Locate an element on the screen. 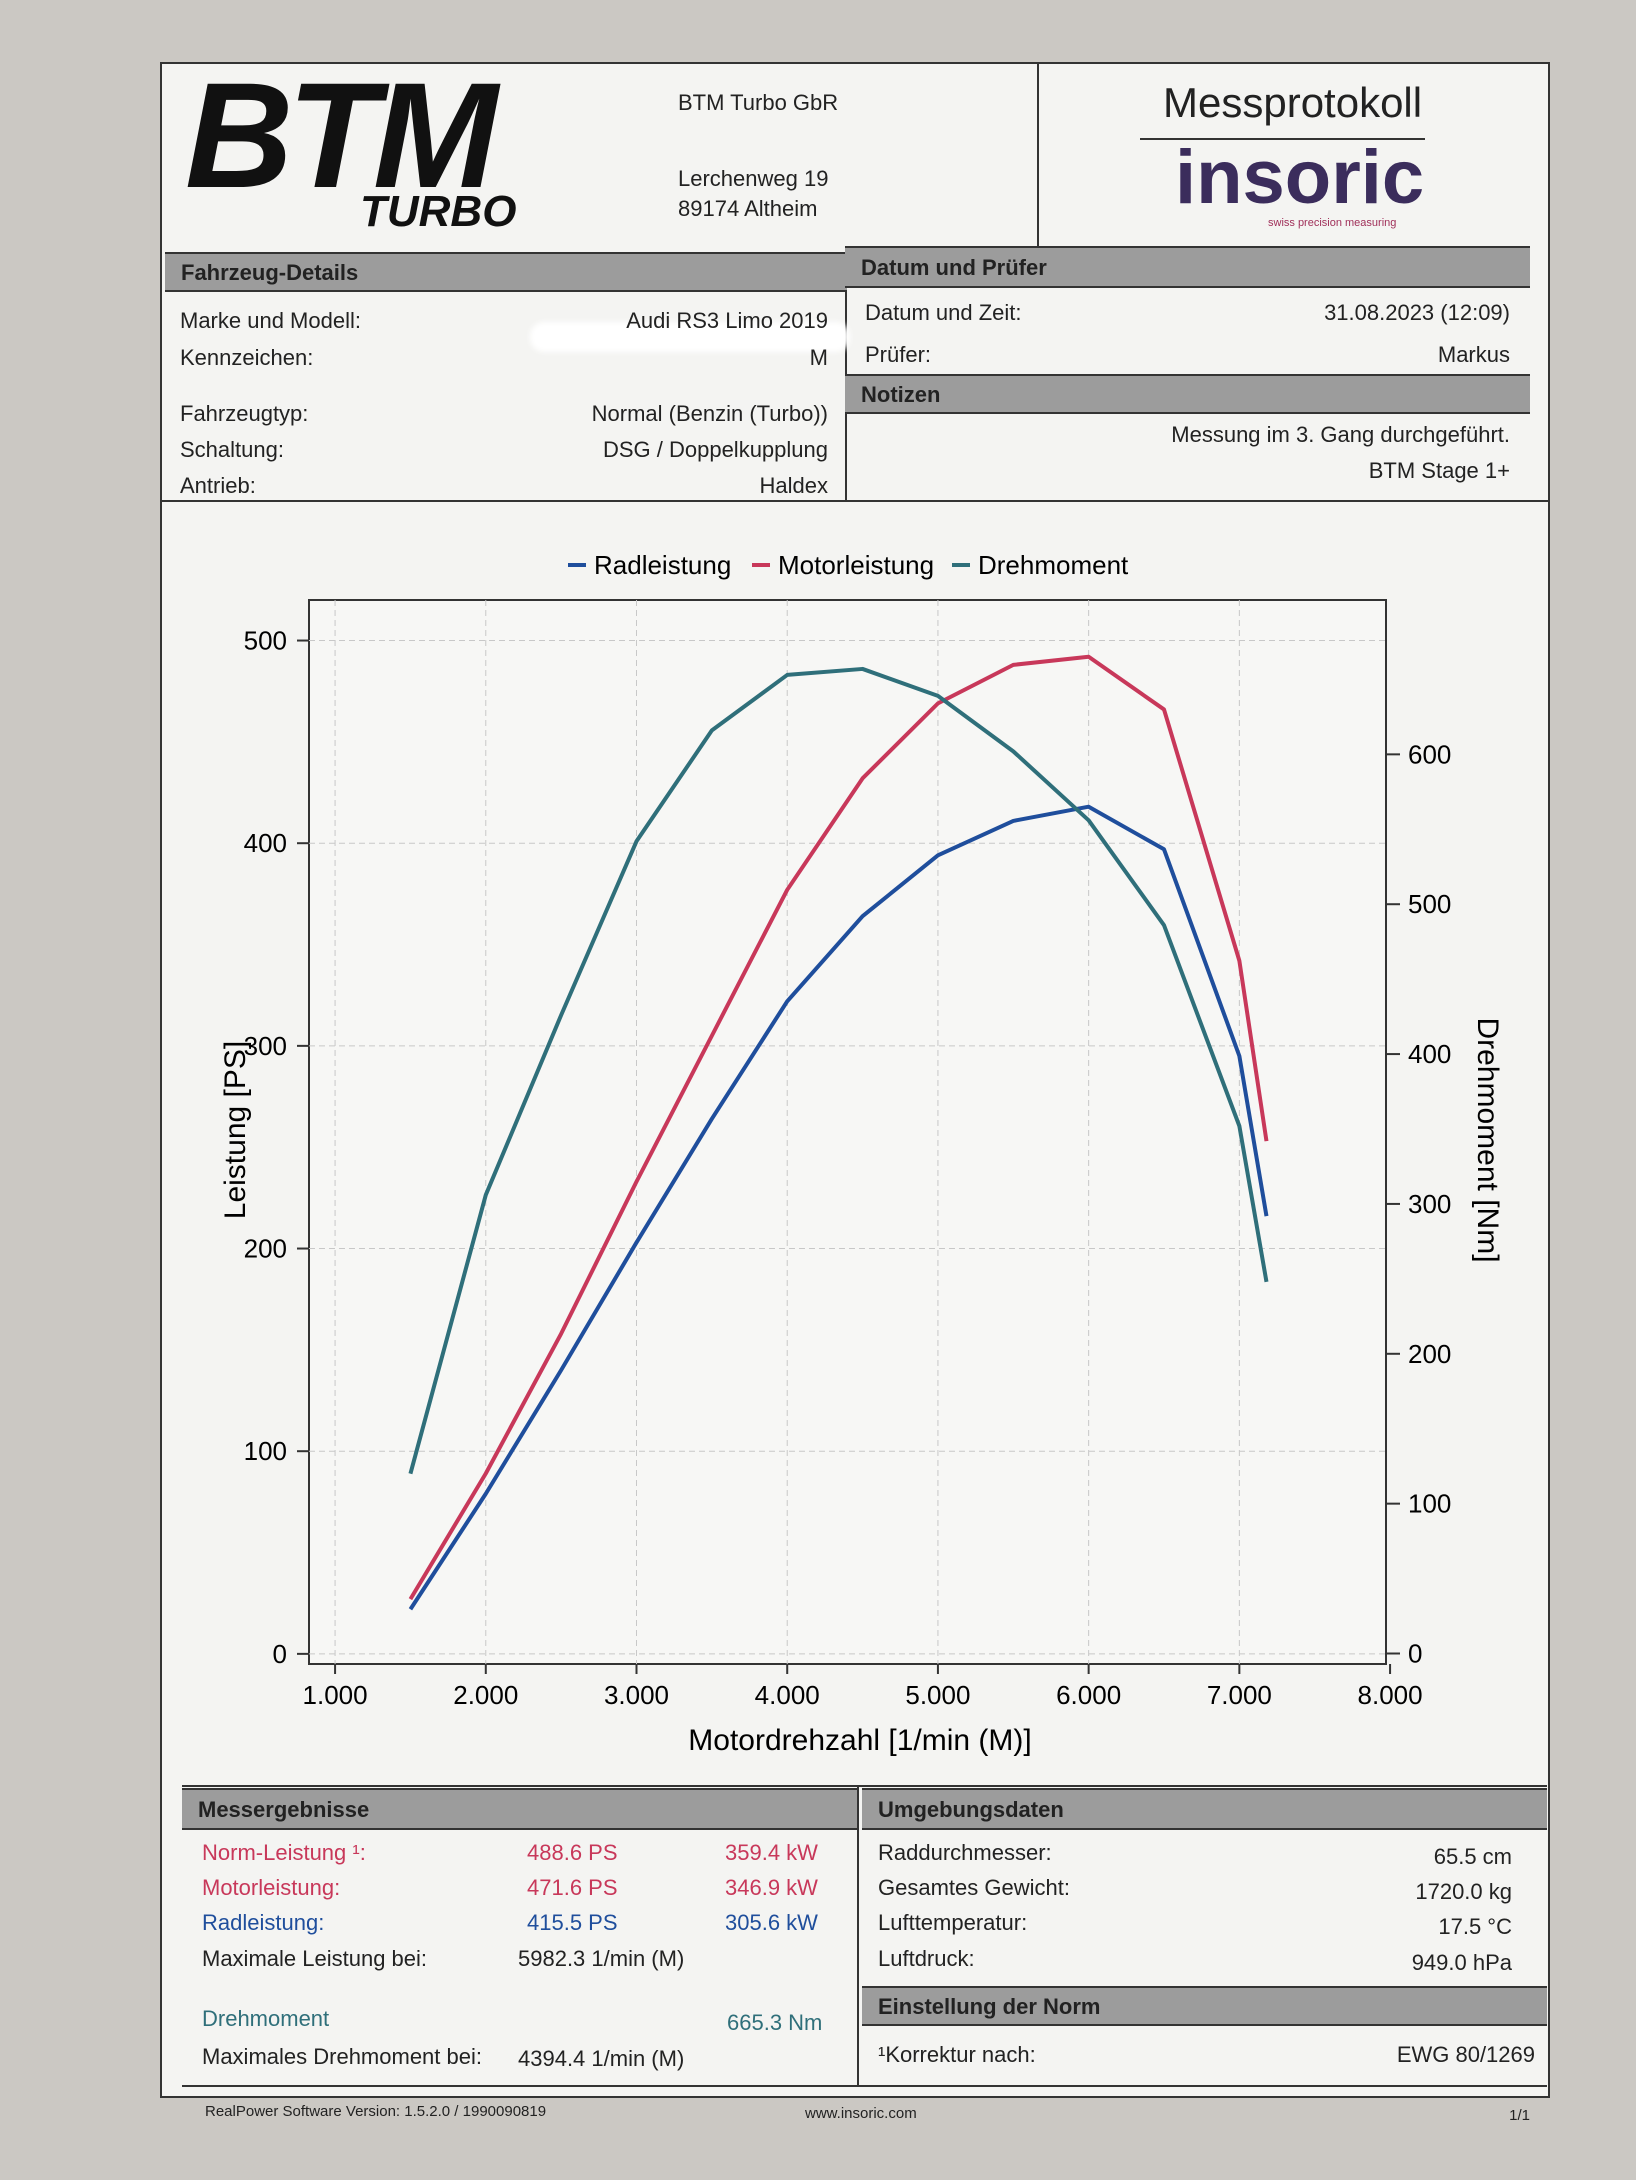  norm-title: Einstellung der Norm is located at coordinates (989, 2006).